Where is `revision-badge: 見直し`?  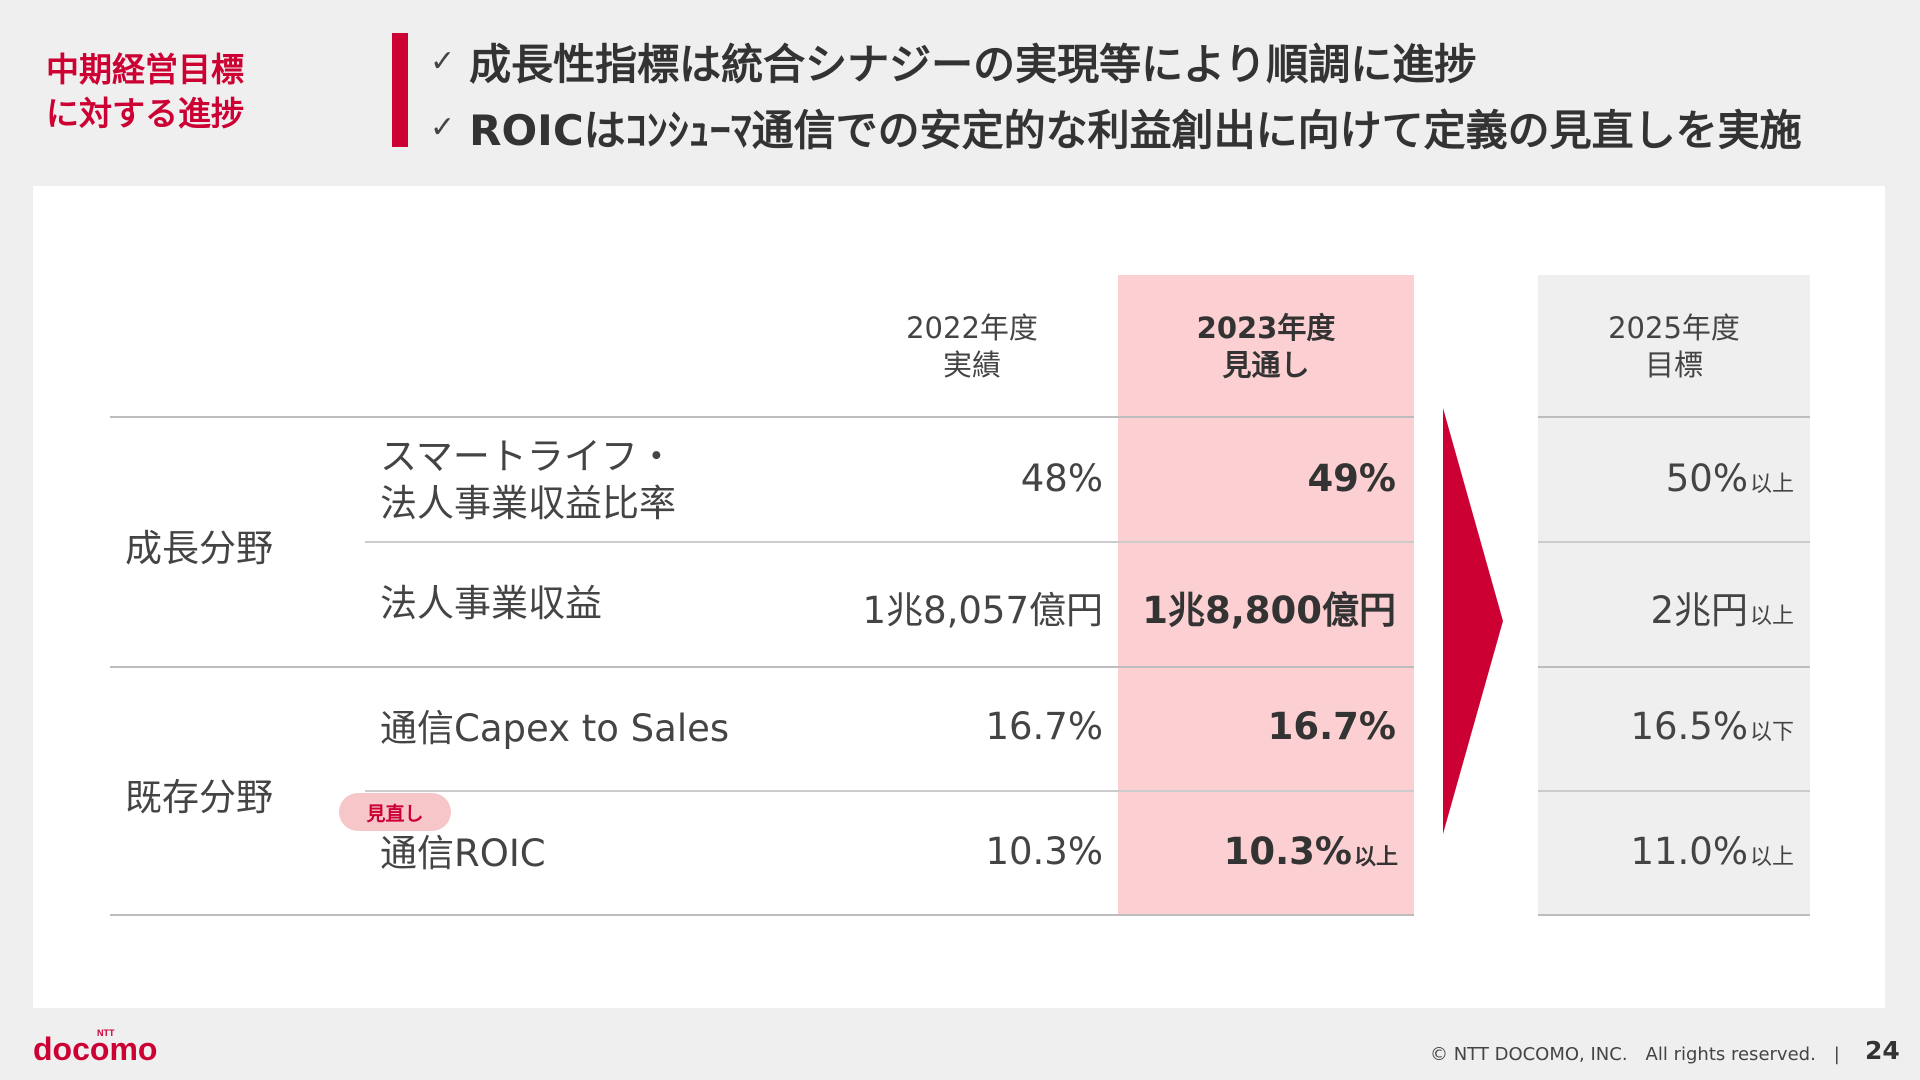
revision-badge: 見直し is located at coordinates (395, 812).